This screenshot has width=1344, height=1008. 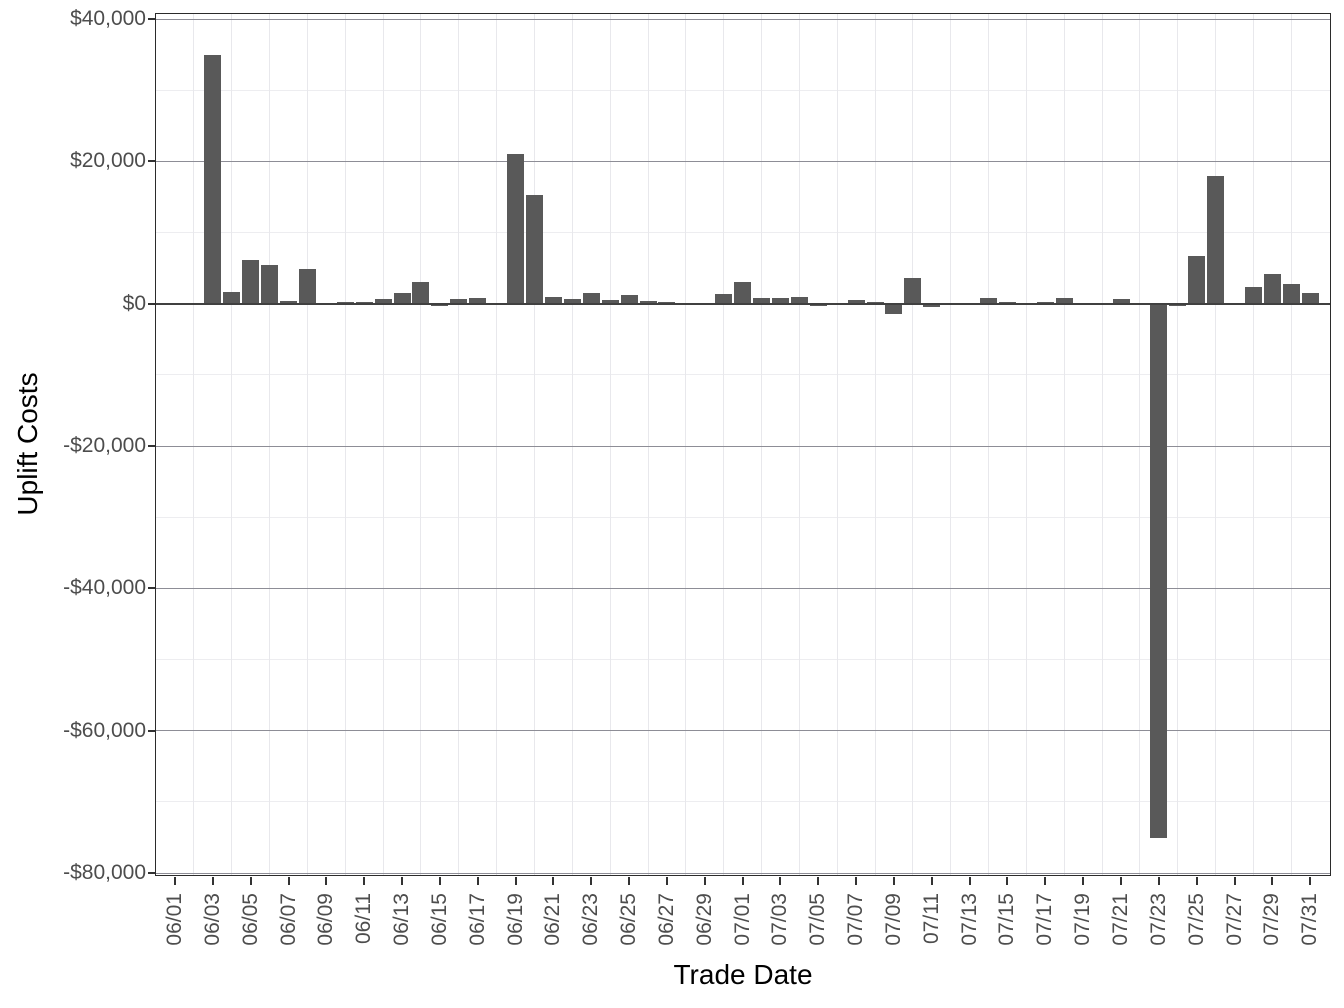 I want to click on x-tick-label: 06/27, so click(x=666, y=919).